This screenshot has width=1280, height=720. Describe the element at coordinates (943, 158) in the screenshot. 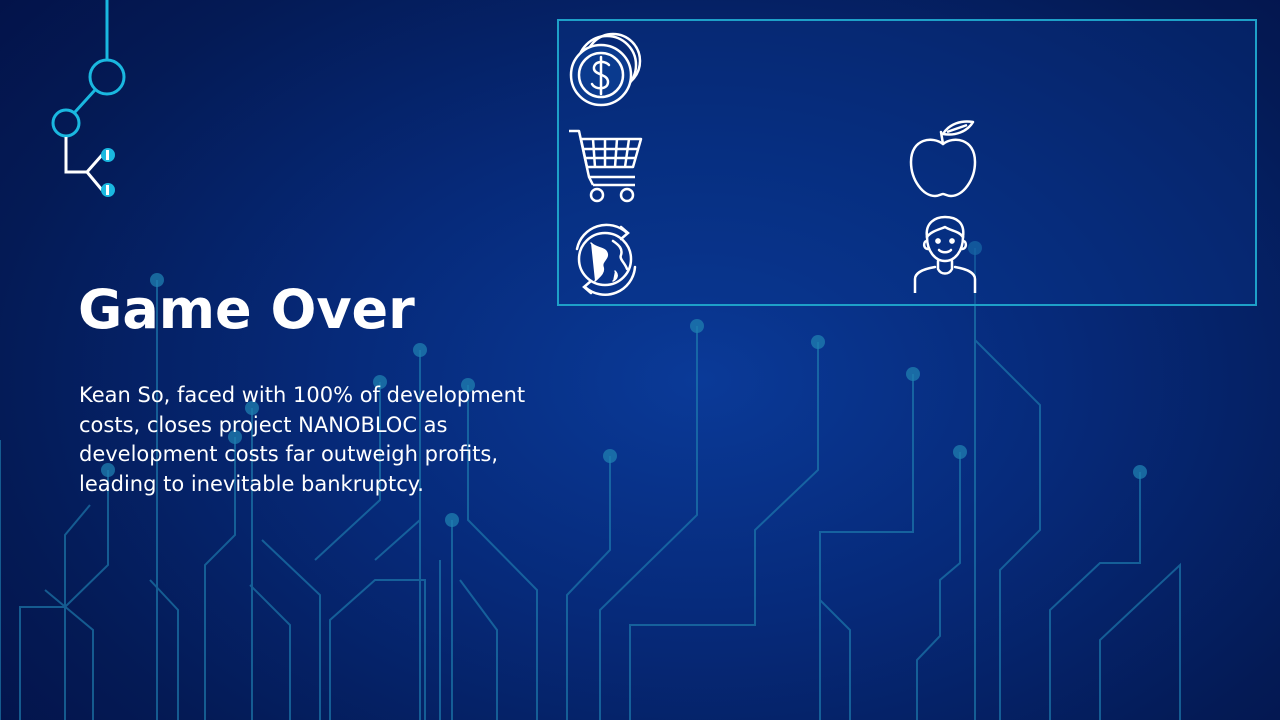

I see `apple-icon` at that location.